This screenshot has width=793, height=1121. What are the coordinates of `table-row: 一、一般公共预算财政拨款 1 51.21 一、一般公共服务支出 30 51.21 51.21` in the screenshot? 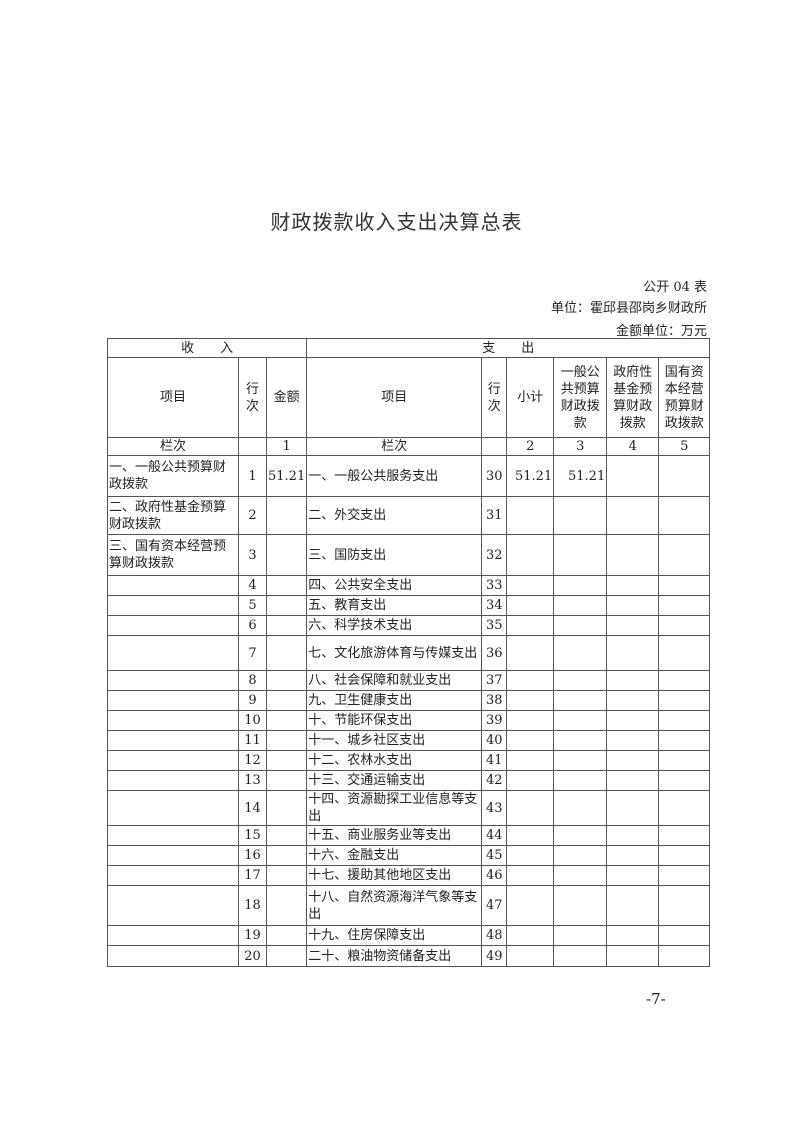 It's located at (409, 476).